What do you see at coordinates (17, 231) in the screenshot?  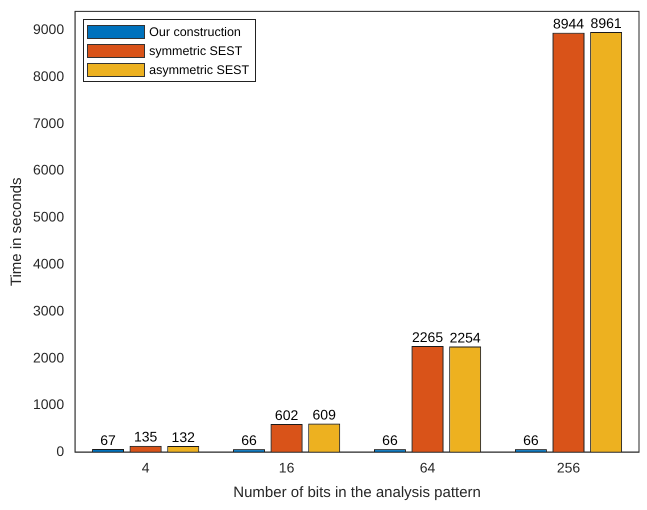 I see `y-axis-title: Time in seconds` at bounding box center [17, 231].